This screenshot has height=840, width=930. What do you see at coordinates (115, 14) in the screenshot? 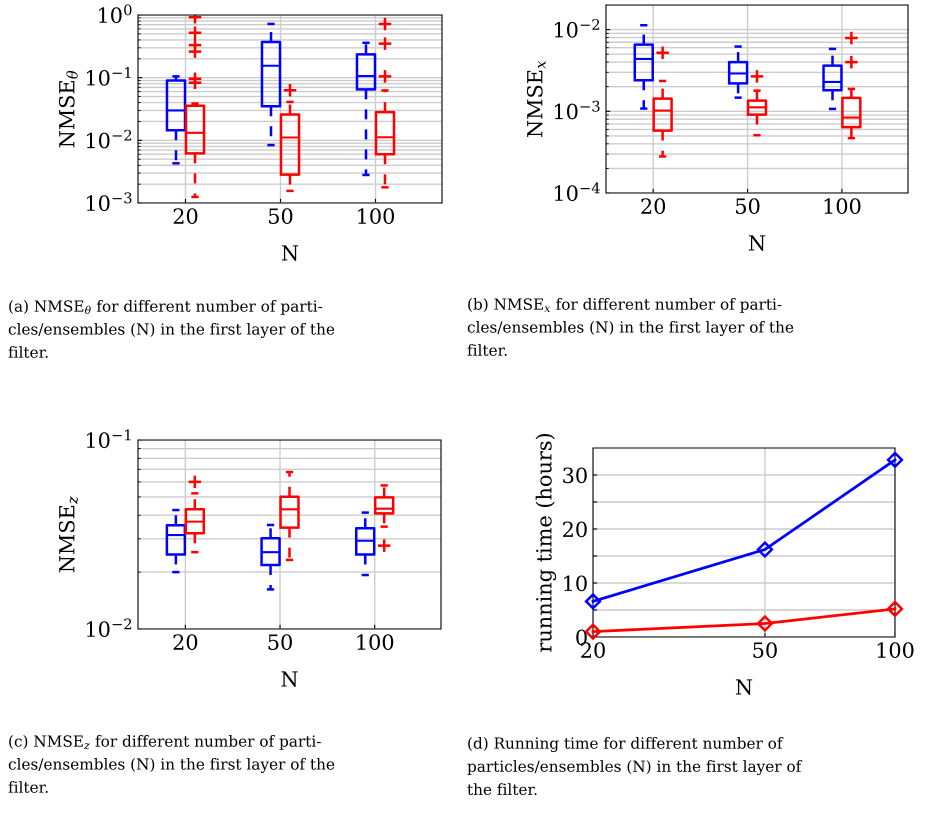
I see `y-tick-label: 10$^{0}$` at bounding box center [115, 14].